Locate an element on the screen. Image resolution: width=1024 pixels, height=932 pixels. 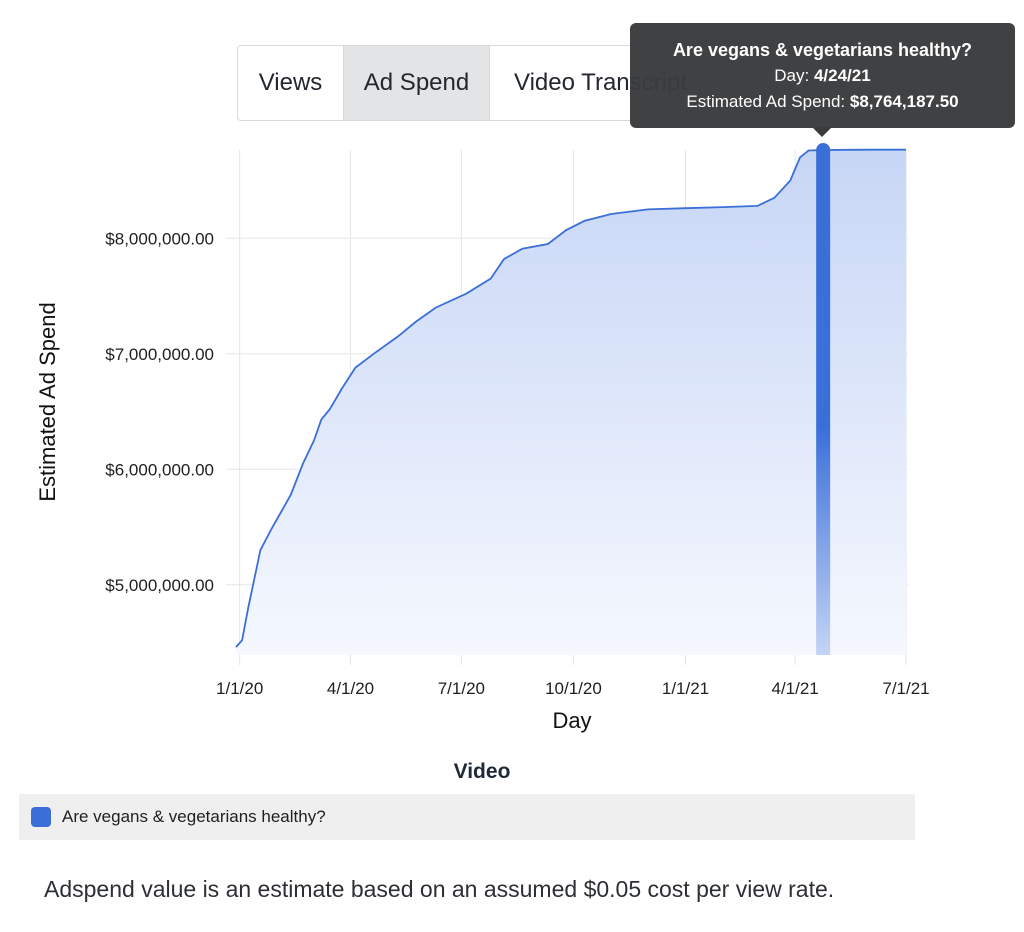
tooltip-spend-row: Estimated Ad Spend: $8,764,187.50 is located at coordinates (822, 102).